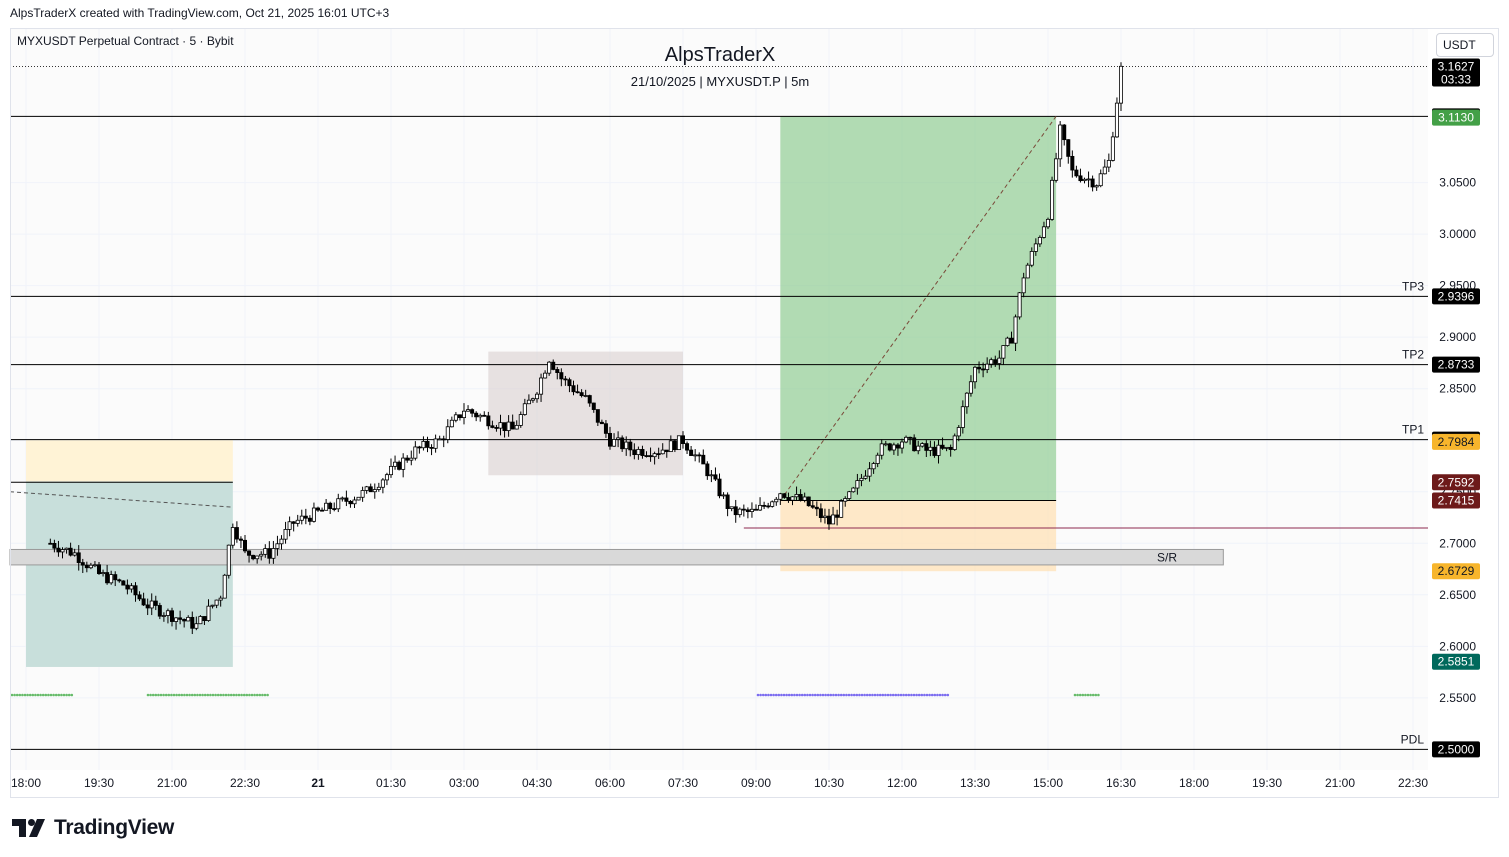  What do you see at coordinates (1456, 118) in the screenshot?
I see `price-tag-label: 3.1130` at bounding box center [1456, 118].